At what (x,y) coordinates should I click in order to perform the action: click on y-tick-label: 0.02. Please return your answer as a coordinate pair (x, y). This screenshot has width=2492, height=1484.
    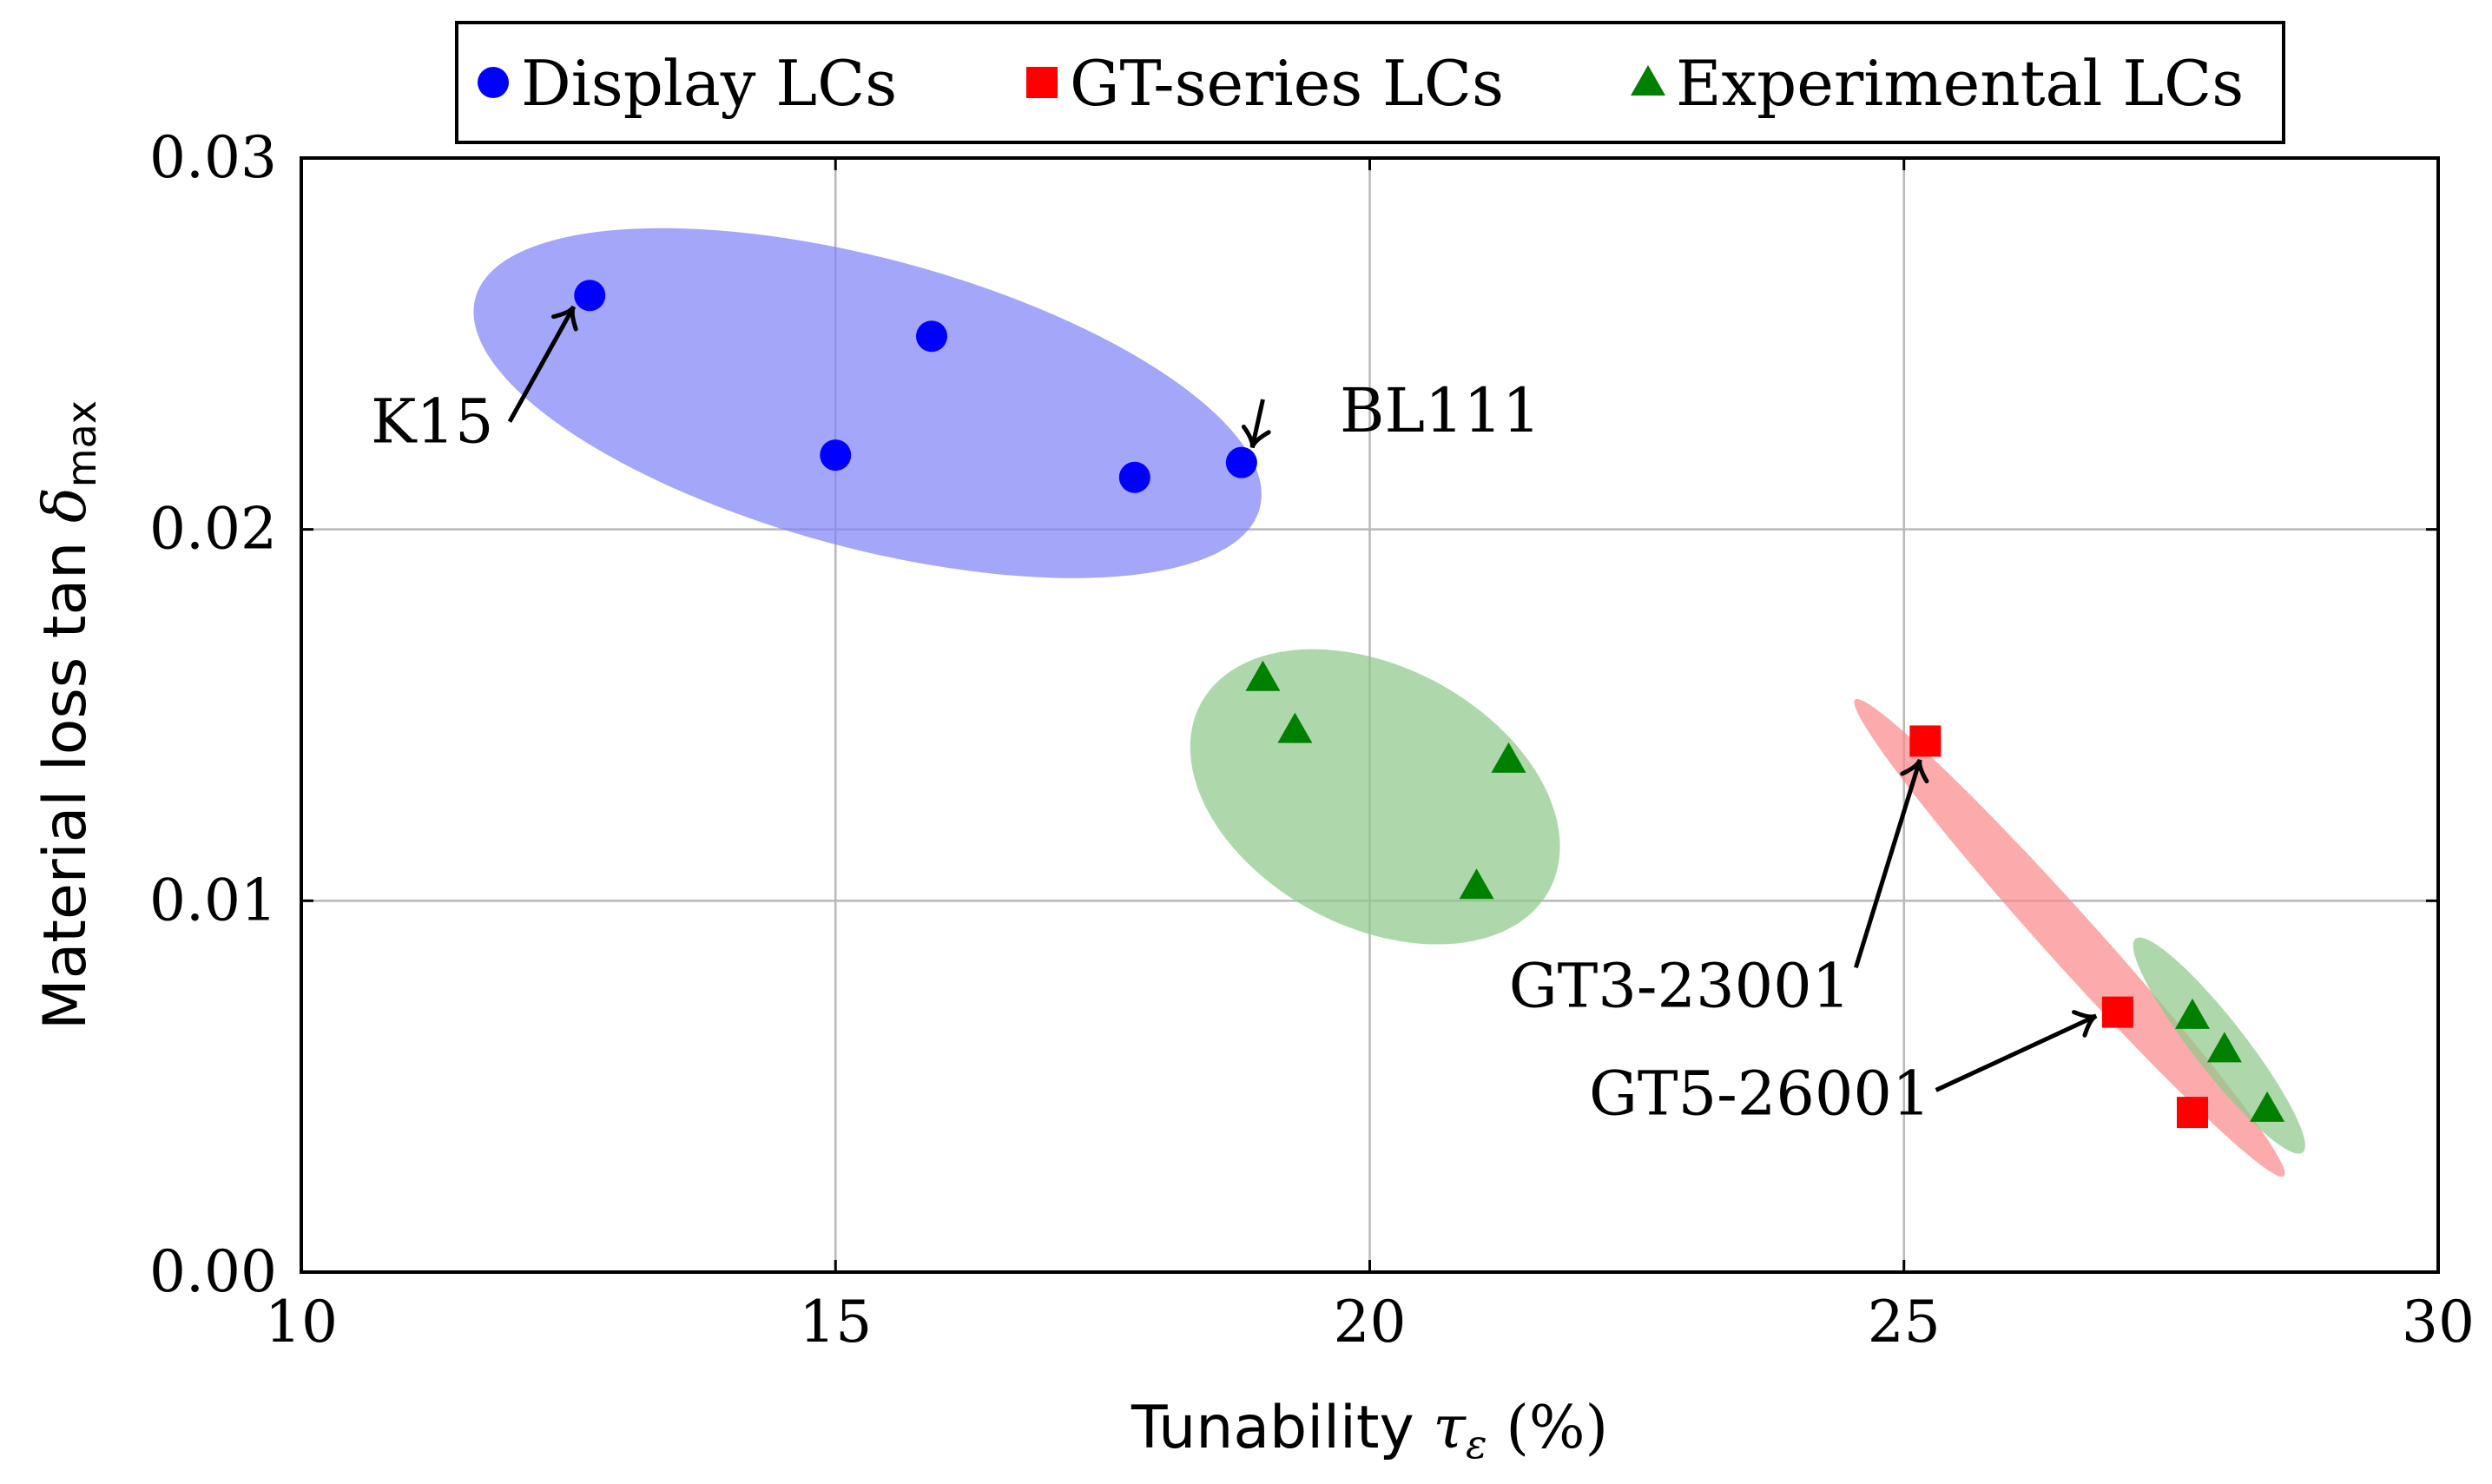
    Looking at the image, I should click on (213, 529).